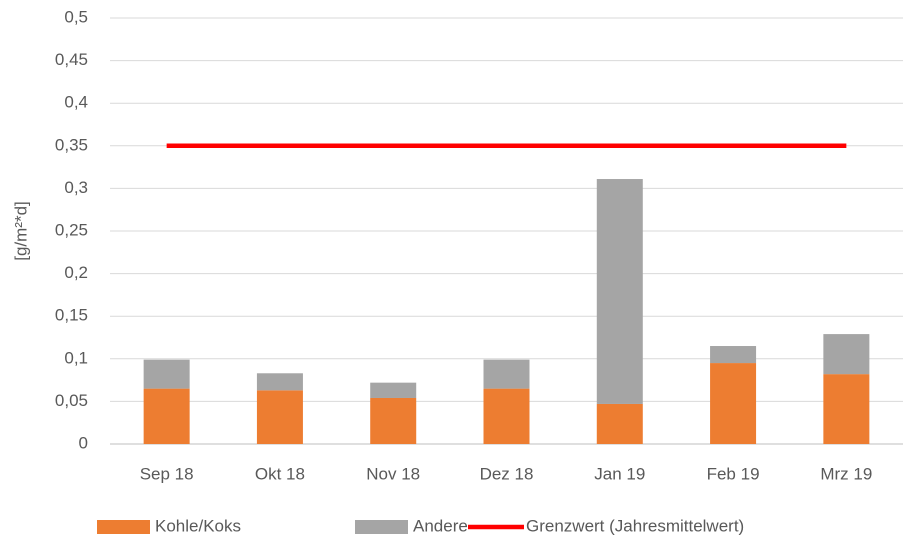 The image size is (905, 544). Describe the element at coordinates (71, 229) in the screenshot. I see `y-tick-label: 0,25` at that location.